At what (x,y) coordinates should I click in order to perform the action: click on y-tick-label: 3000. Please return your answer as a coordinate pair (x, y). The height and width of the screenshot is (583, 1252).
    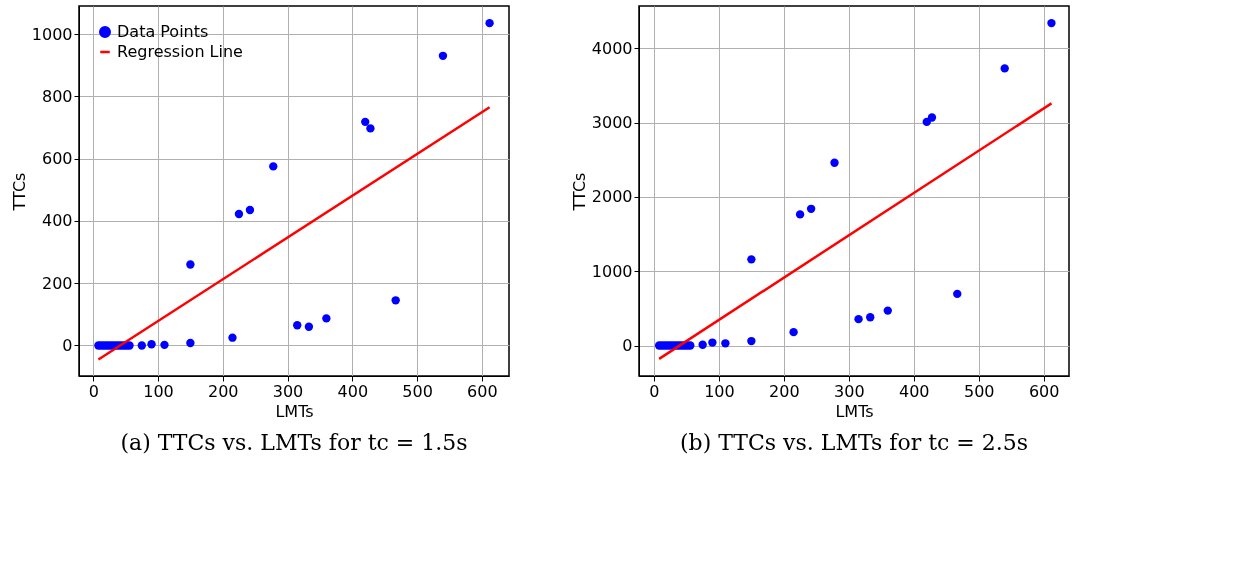
    Looking at the image, I should click on (612, 123).